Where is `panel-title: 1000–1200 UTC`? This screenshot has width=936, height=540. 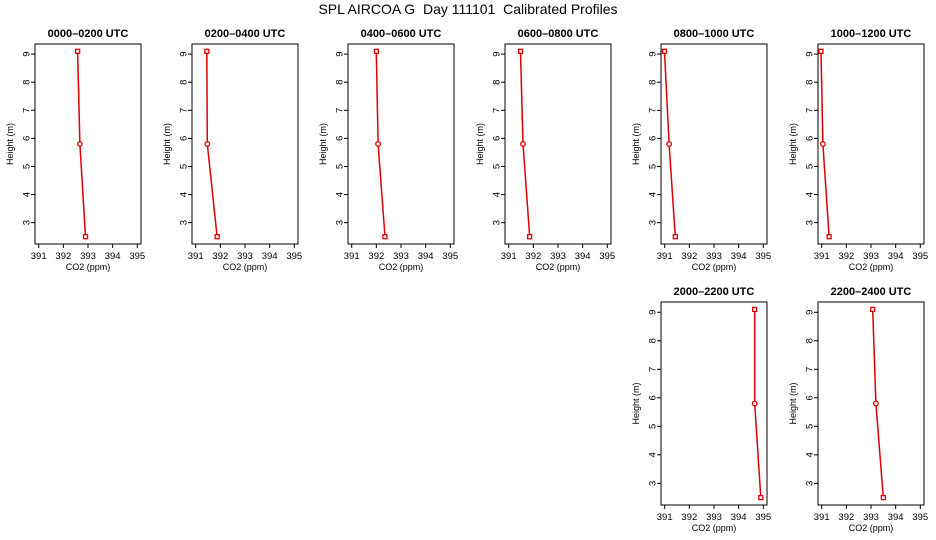 panel-title: 1000–1200 UTC is located at coordinates (871, 34).